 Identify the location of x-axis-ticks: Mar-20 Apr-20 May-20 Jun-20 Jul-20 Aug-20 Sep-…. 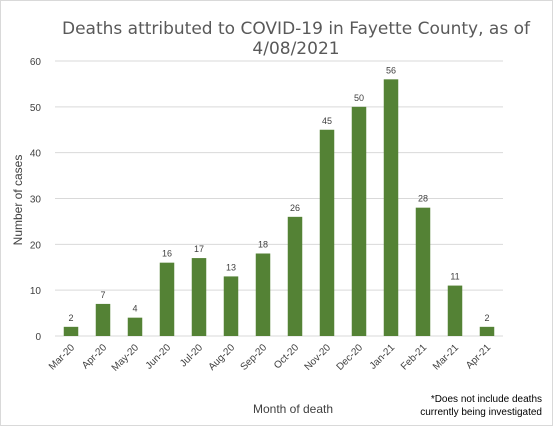
(270, 358).